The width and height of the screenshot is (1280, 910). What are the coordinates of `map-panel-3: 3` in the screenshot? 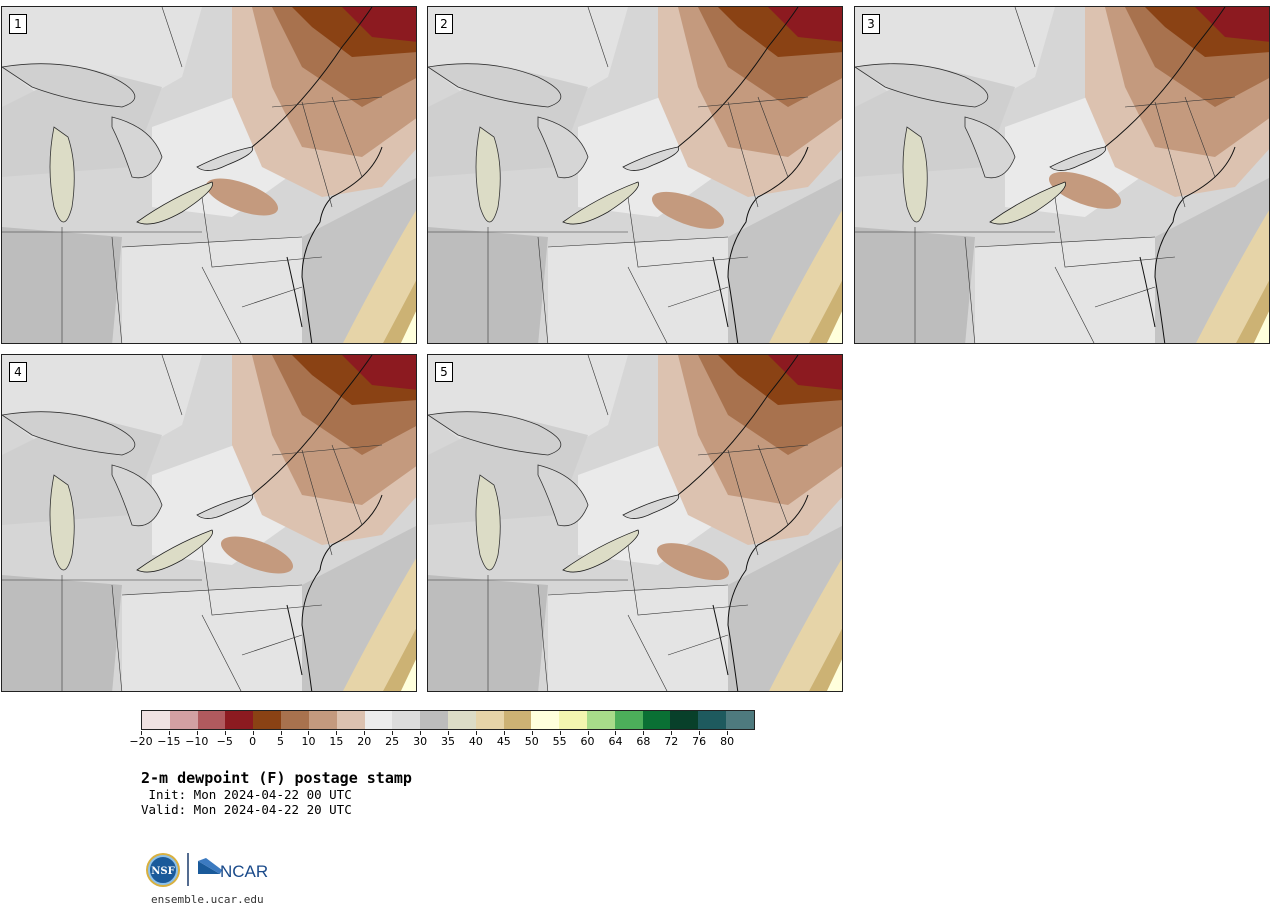 It's located at (1062, 175).